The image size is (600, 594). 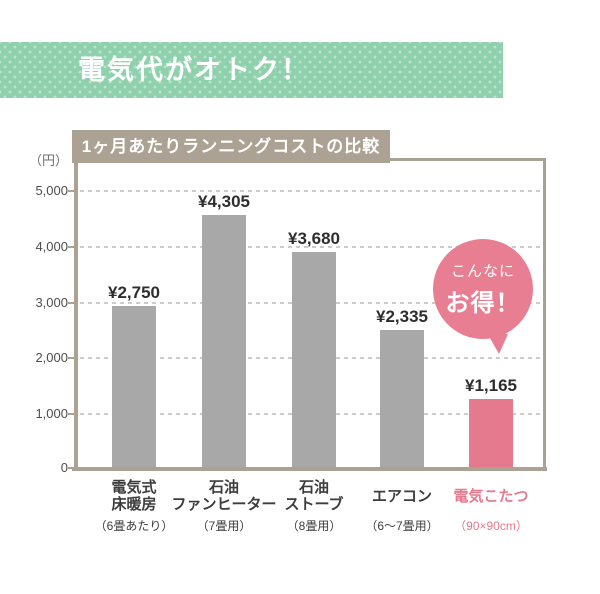 What do you see at coordinates (134, 526) in the screenshot?
I see `x-category-note: （6畳あたり）` at bounding box center [134, 526].